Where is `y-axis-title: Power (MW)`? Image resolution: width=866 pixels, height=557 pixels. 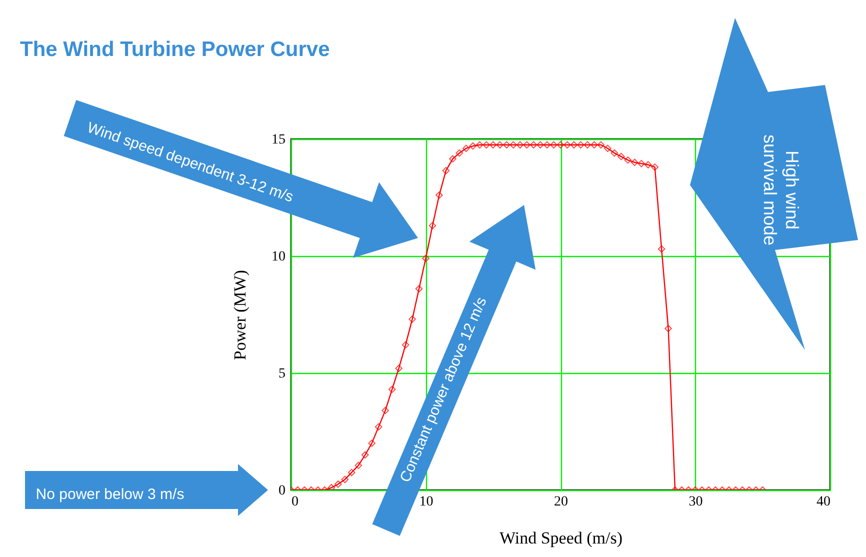 y-axis-title: Power (MW) is located at coordinates (240, 315).